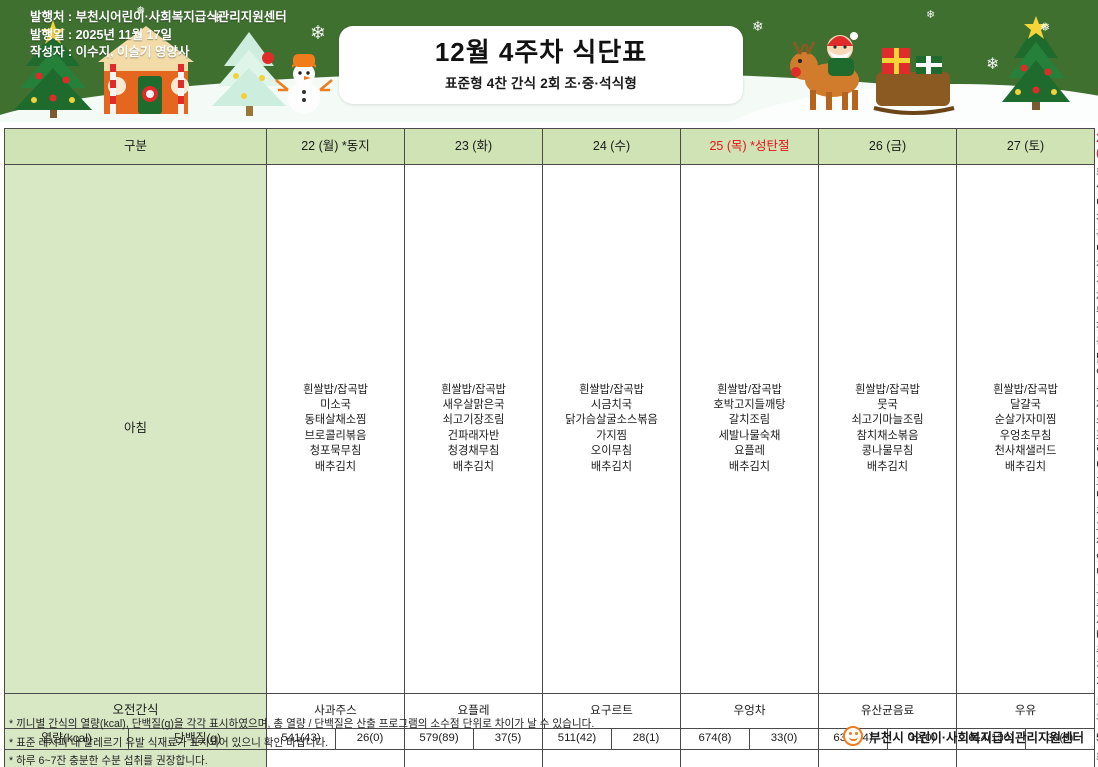 This screenshot has width=1098, height=767. I want to click on logo-text: 부천시 어린이·사회복지급식관리지원센터, so click(976, 737).